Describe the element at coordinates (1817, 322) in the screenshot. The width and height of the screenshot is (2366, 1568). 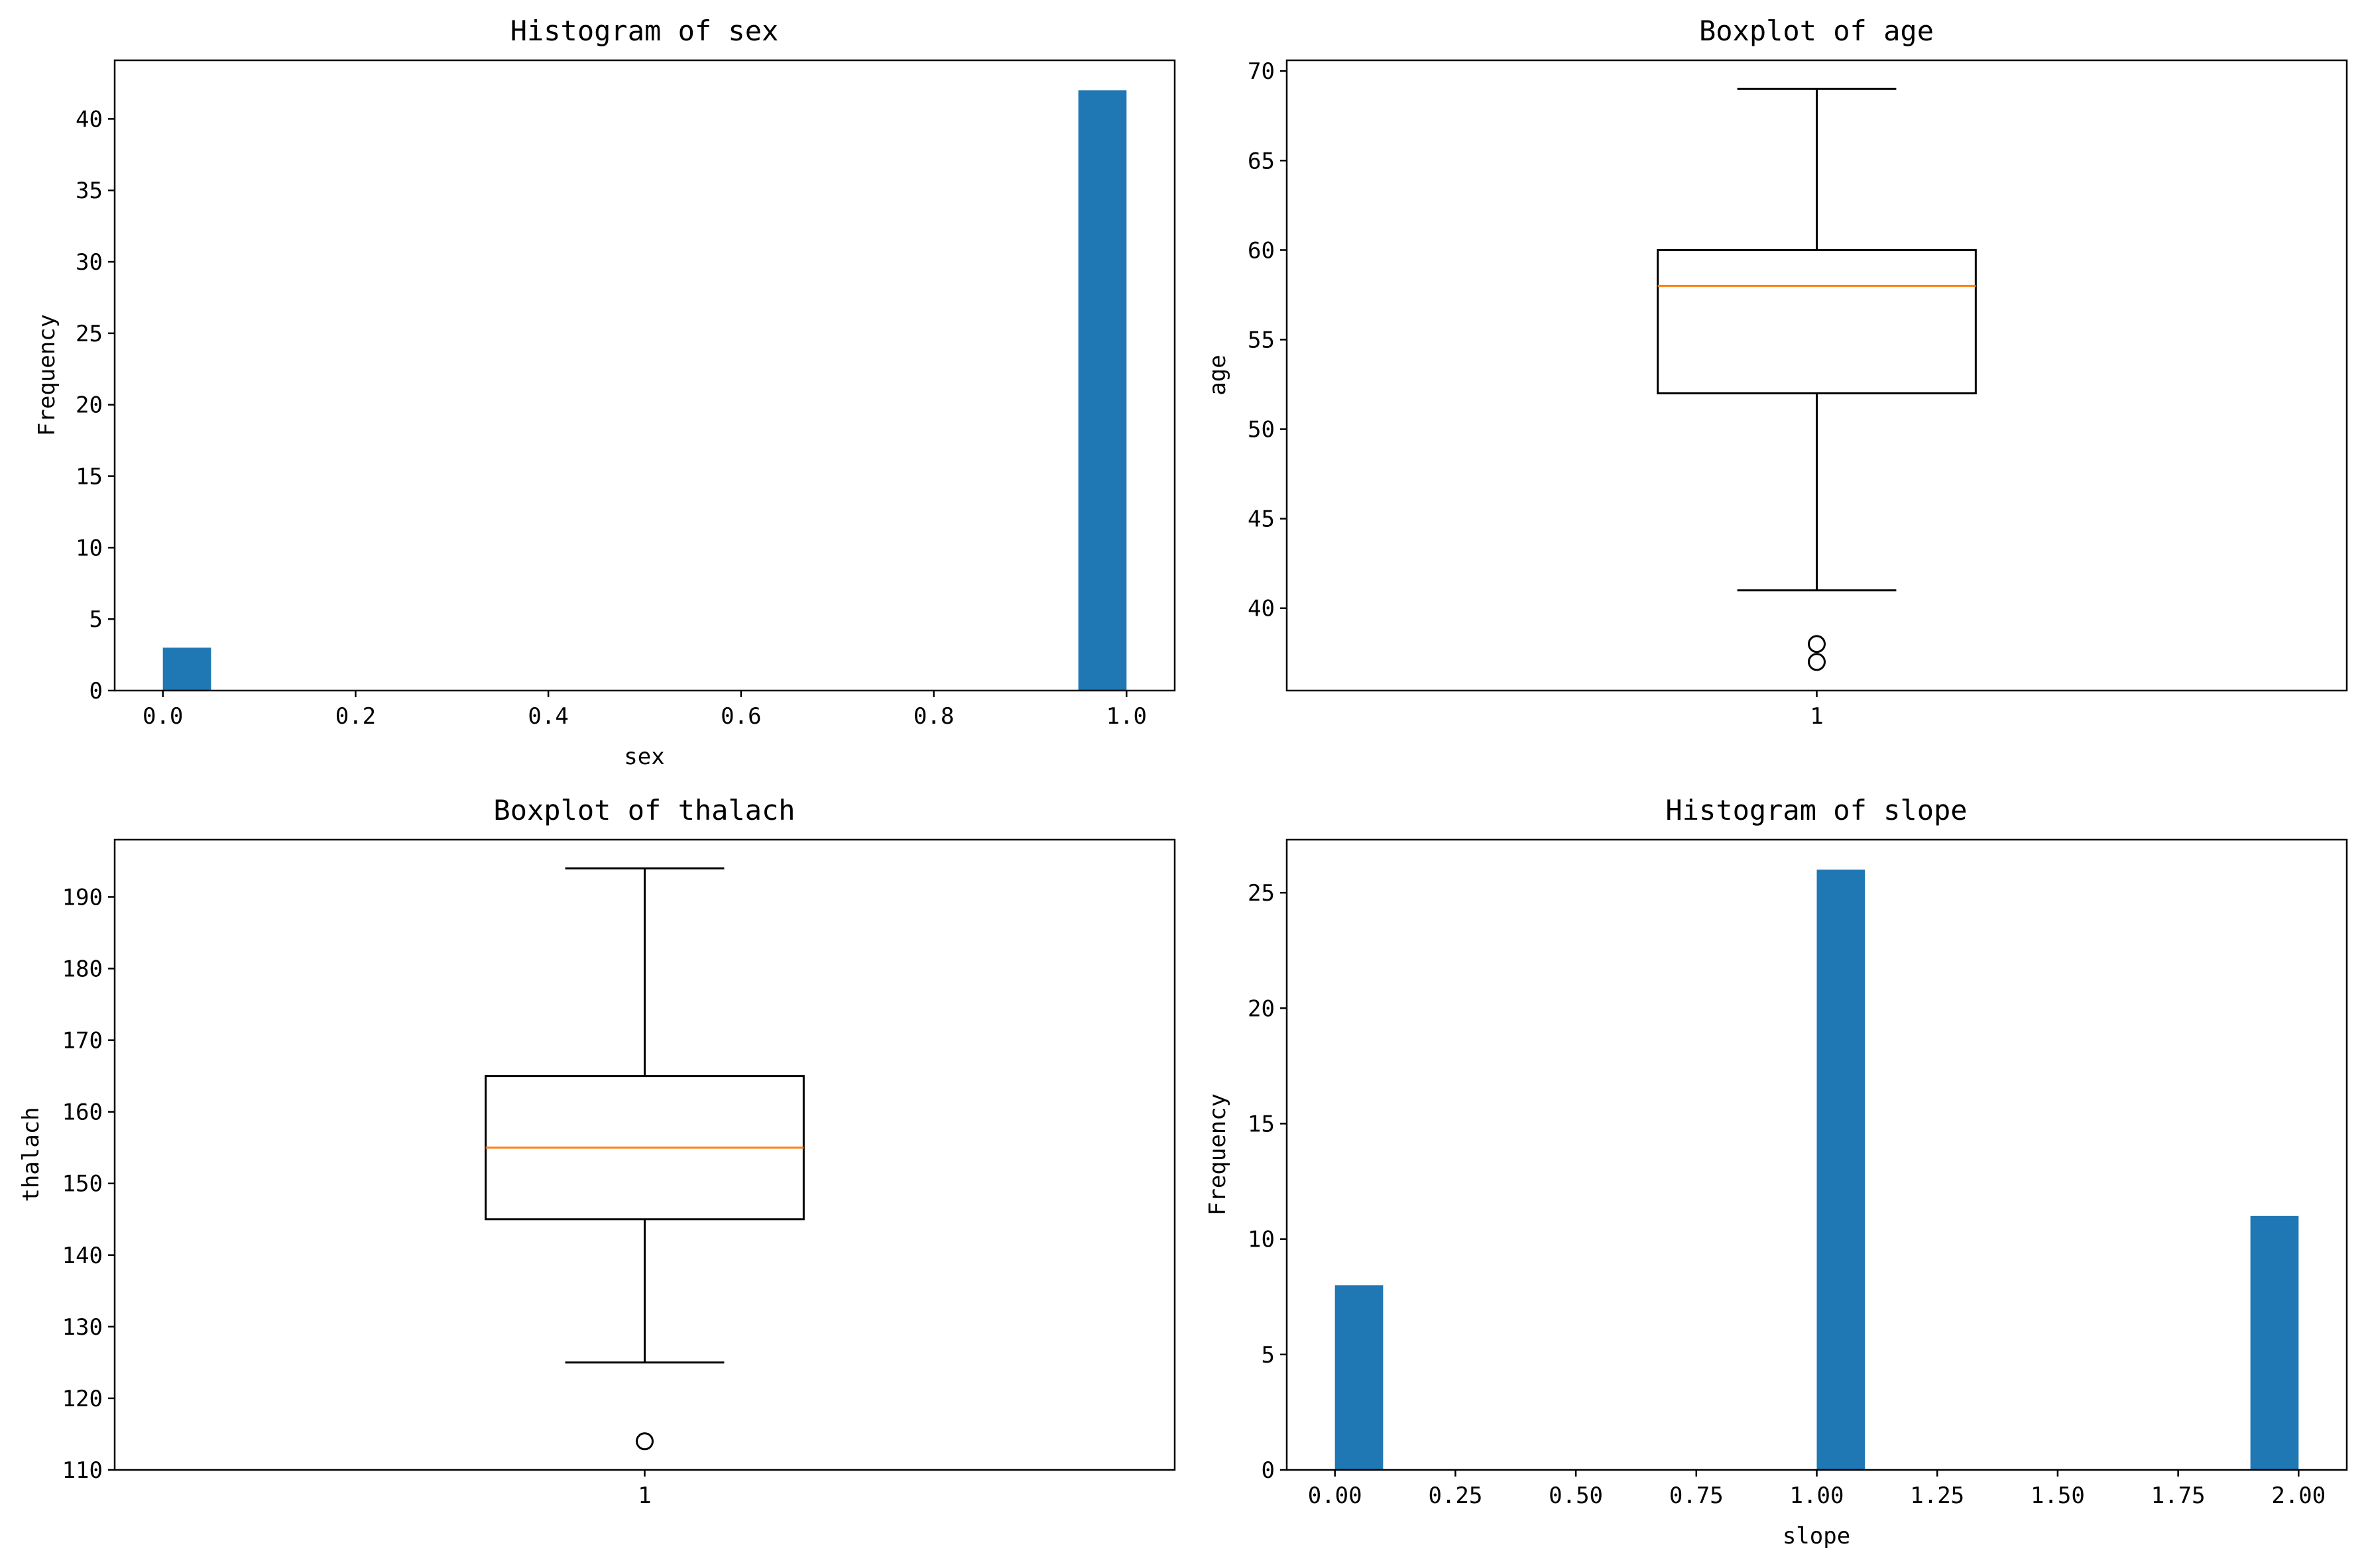
I see `box-iqr` at that location.